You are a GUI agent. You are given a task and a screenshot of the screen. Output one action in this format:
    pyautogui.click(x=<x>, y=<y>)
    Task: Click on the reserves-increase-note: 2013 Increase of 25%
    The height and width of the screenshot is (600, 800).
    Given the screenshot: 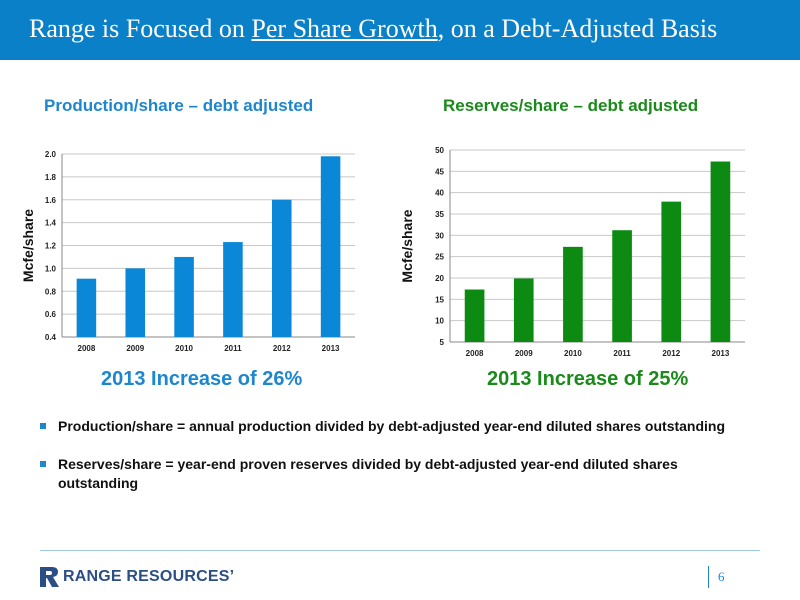 What is the action you would take?
    pyautogui.click(x=588, y=379)
    